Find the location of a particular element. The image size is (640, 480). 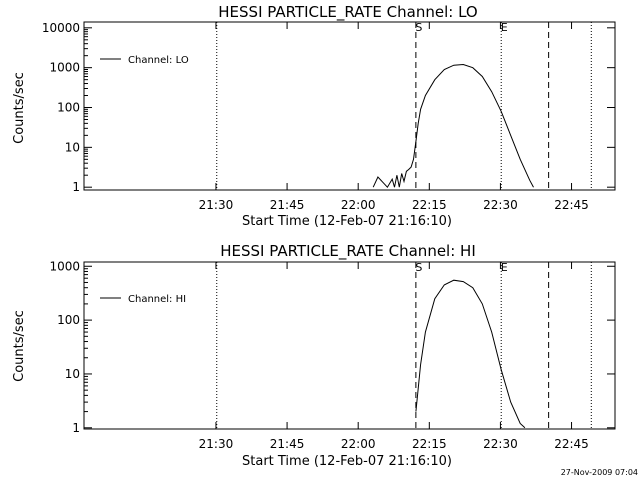

hi-y-tick-label: 1 is located at coordinates (76, 428).